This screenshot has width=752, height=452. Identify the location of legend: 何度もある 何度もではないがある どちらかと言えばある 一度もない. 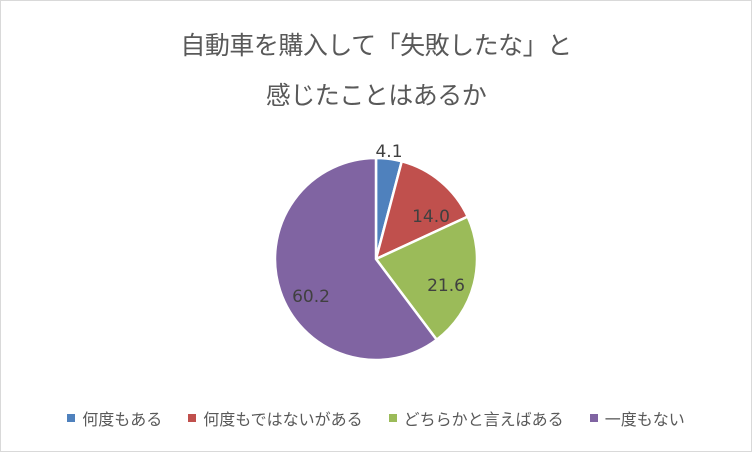
(376, 418).